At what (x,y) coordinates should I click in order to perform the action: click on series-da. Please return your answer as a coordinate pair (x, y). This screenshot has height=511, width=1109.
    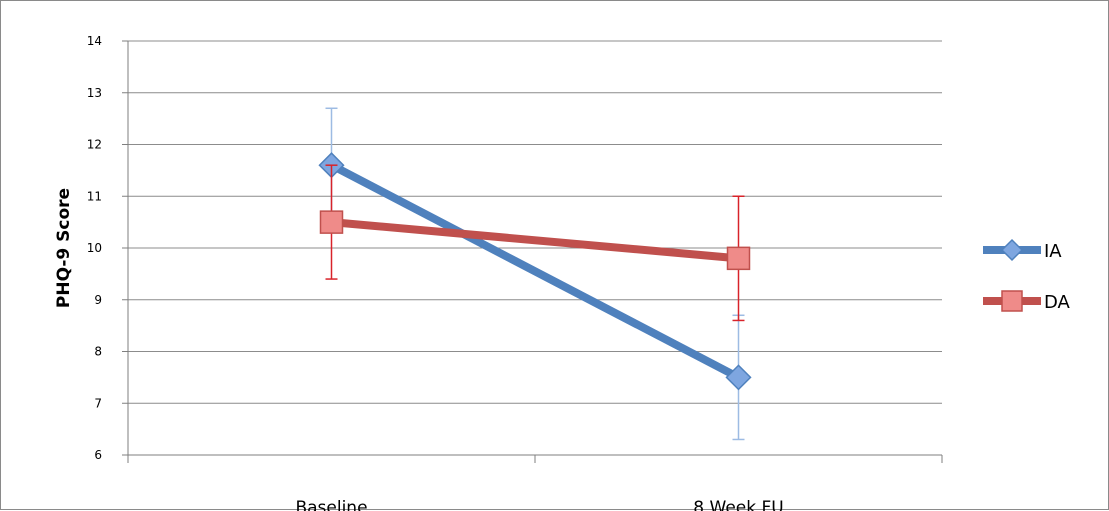
    Looking at the image, I should click on (535, 243).